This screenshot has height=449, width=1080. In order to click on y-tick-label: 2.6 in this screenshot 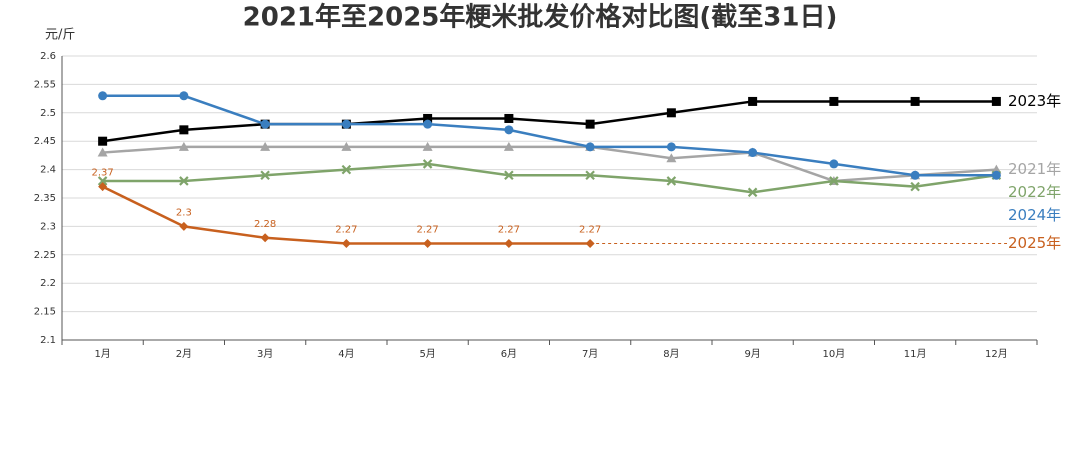, I will do `click(48, 56)`.